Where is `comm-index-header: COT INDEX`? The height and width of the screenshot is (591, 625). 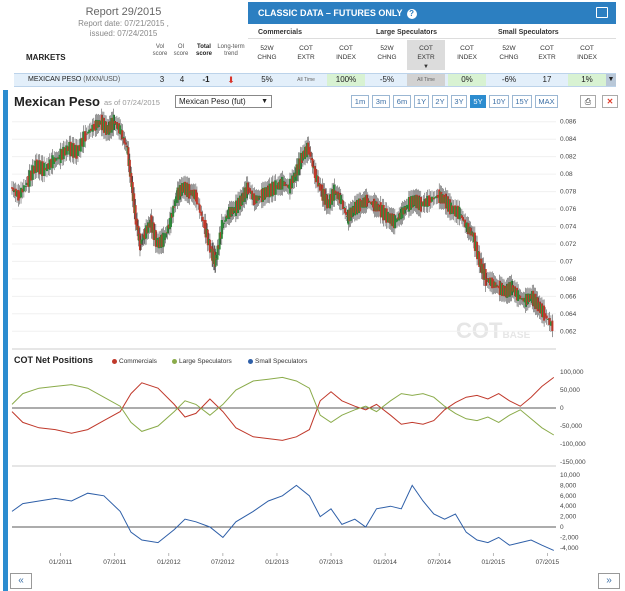
comm-index-header: COT INDEX is located at coordinates (346, 53).